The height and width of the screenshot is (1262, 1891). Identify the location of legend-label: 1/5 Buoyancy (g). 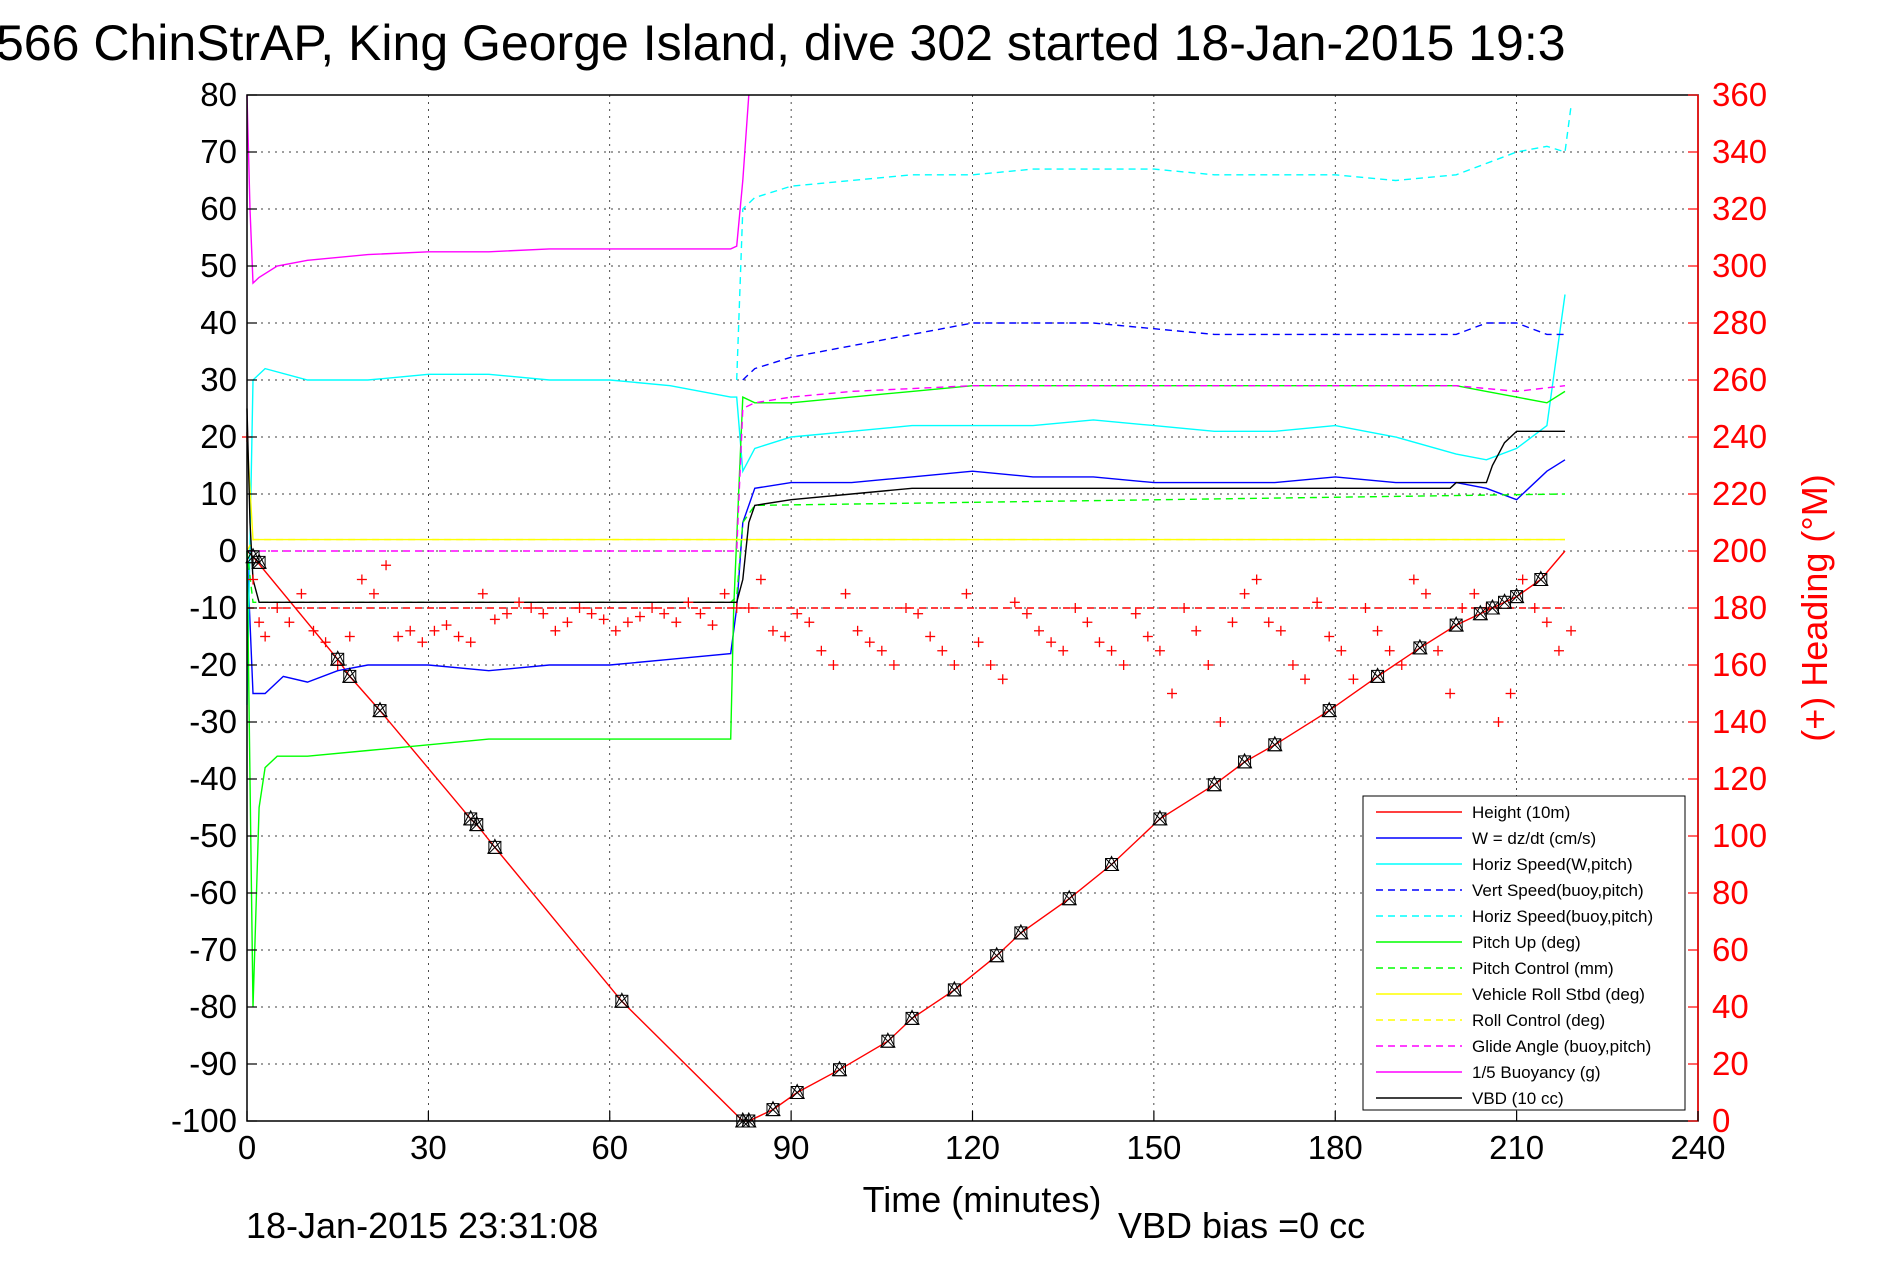
(1536, 1072).